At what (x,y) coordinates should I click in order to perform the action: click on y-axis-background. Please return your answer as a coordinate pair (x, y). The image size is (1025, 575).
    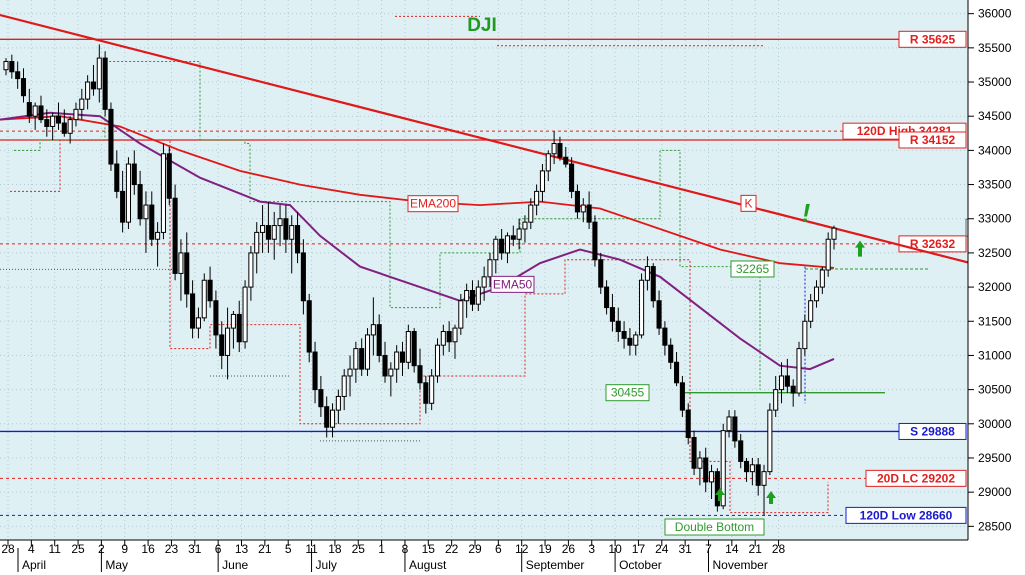
    Looking at the image, I should click on (996, 270).